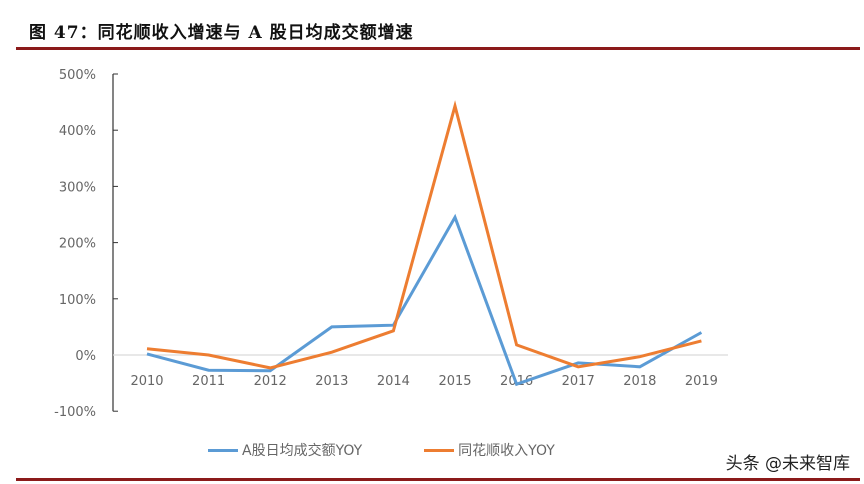  What do you see at coordinates (701, 381) in the screenshot?
I see `x-tick-label: 2019` at bounding box center [701, 381].